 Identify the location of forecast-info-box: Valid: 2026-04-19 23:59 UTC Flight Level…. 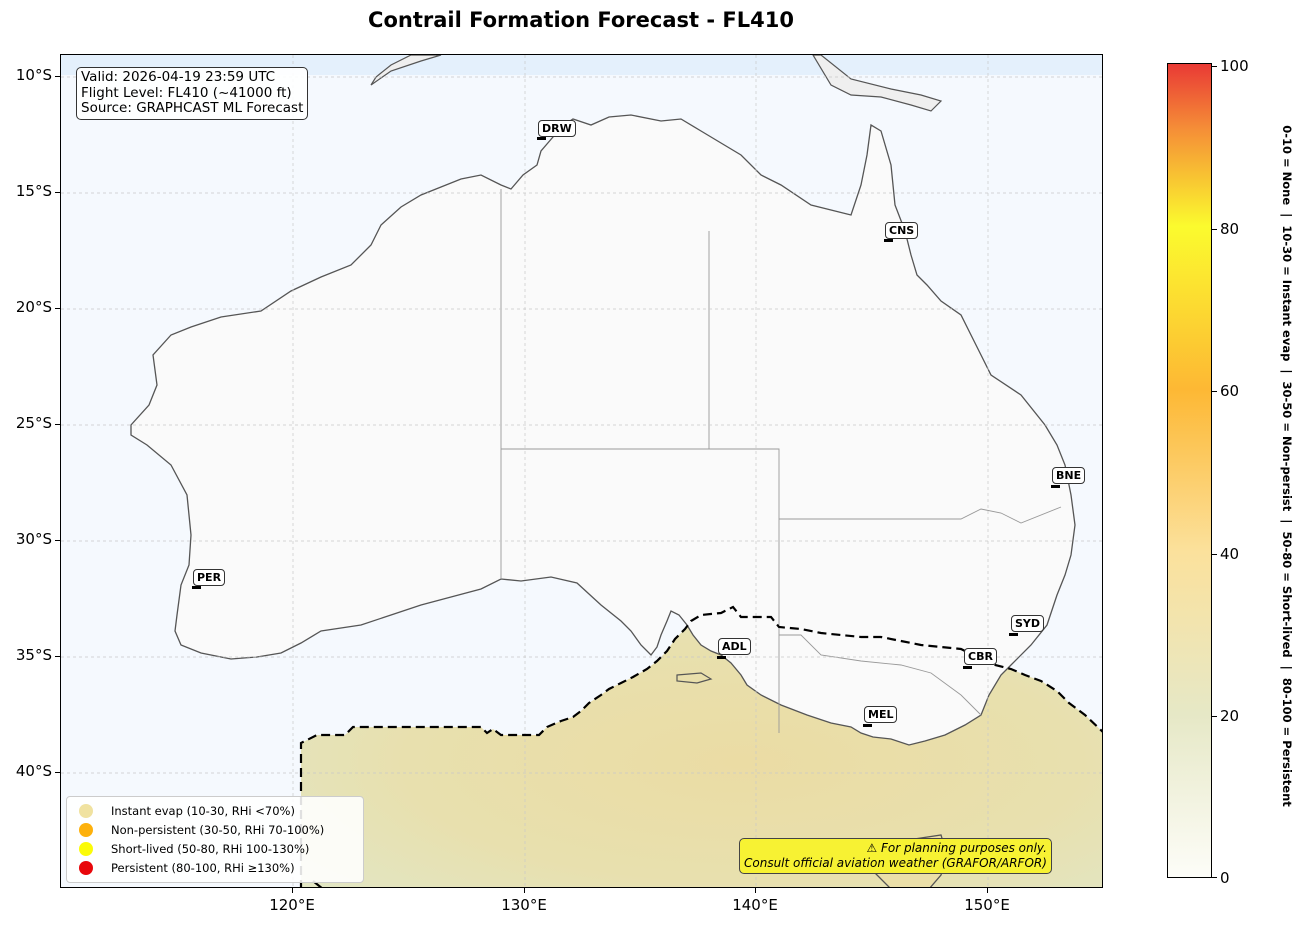
(192, 93).